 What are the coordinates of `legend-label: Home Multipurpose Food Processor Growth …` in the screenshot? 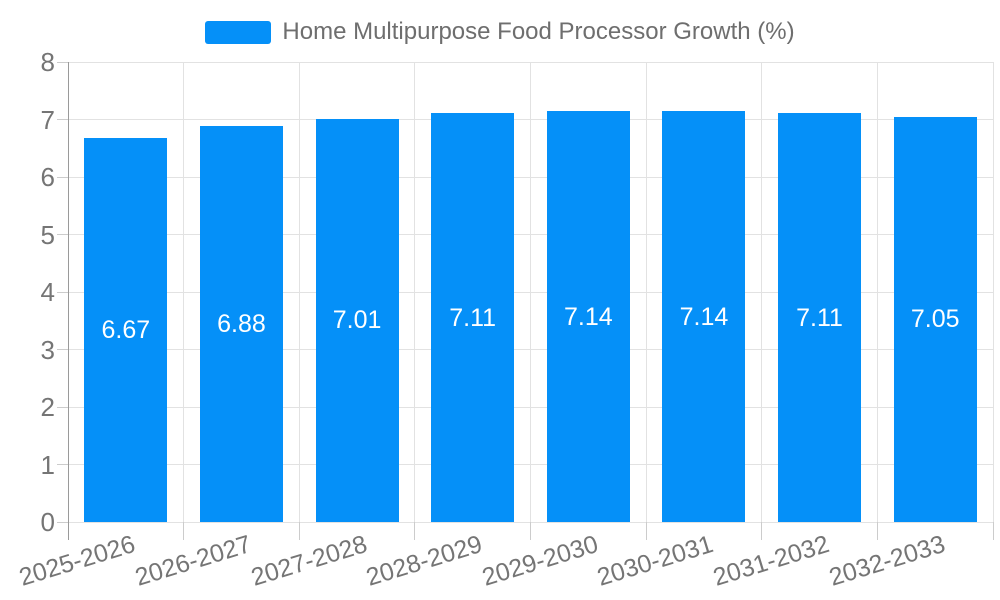 It's located at (538, 31).